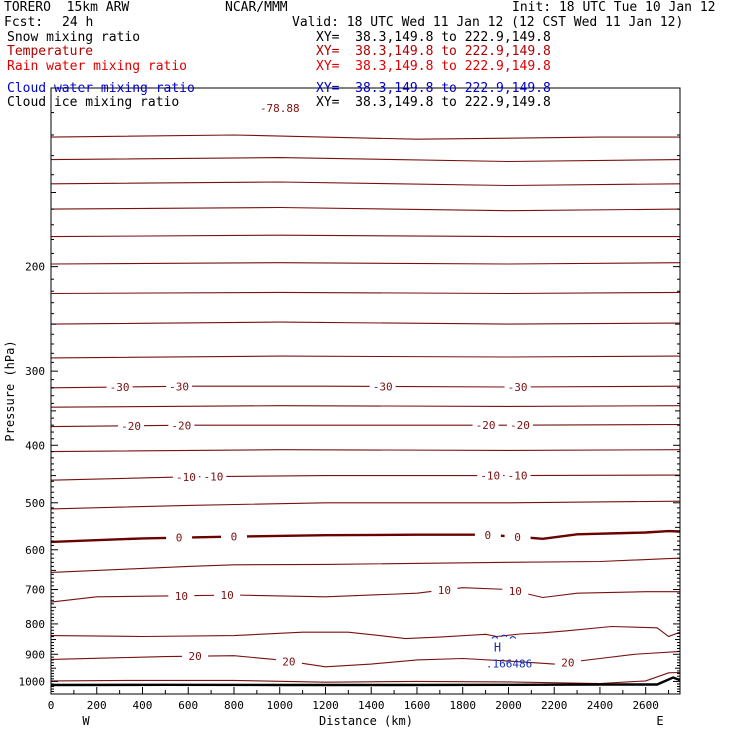 Image resolution: width=740 pixels, height=740 pixels. What do you see at coordinates (600, 705) in the screenshot?
I see `x-tick-label: 2400` at bounding box center [600, 705].